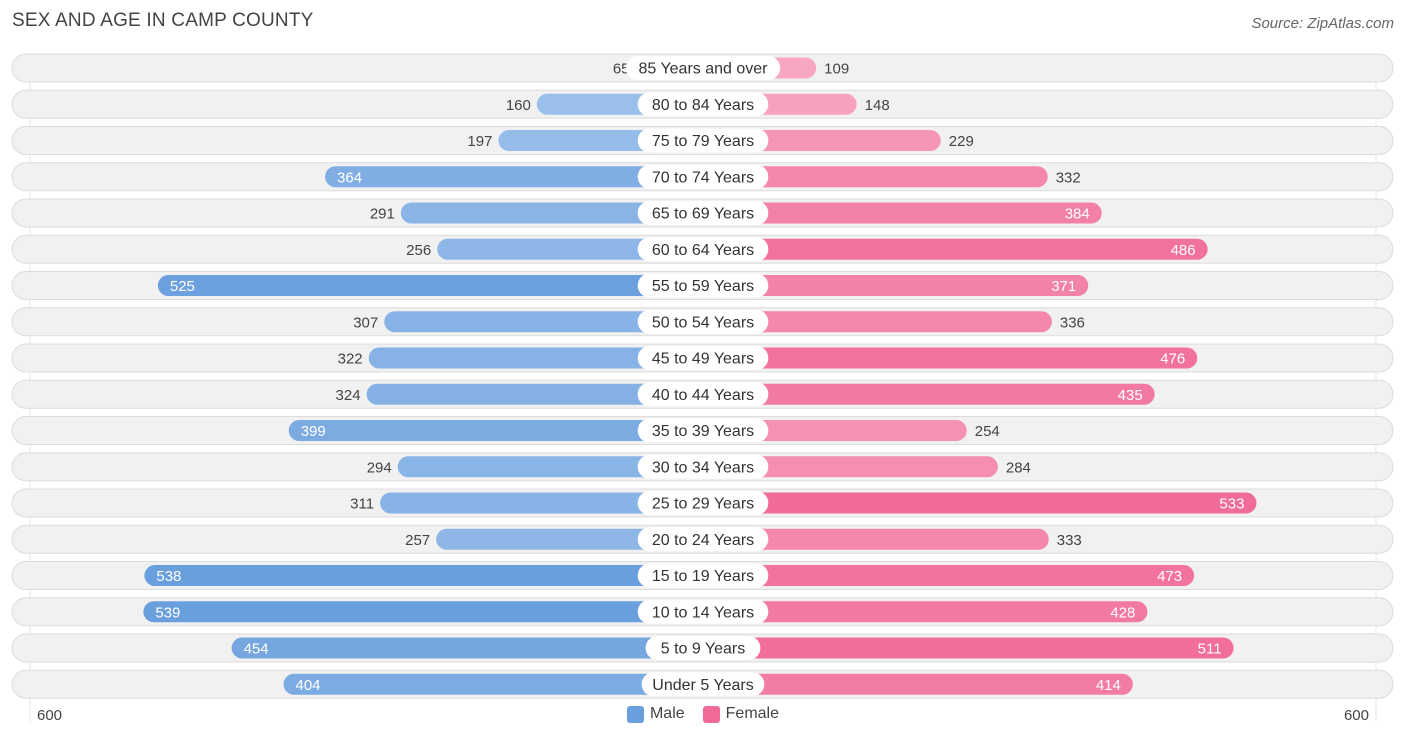  Describe the element at coordinates (313, 431) in the screenshot. I see `male-value-label: 399` at that location.